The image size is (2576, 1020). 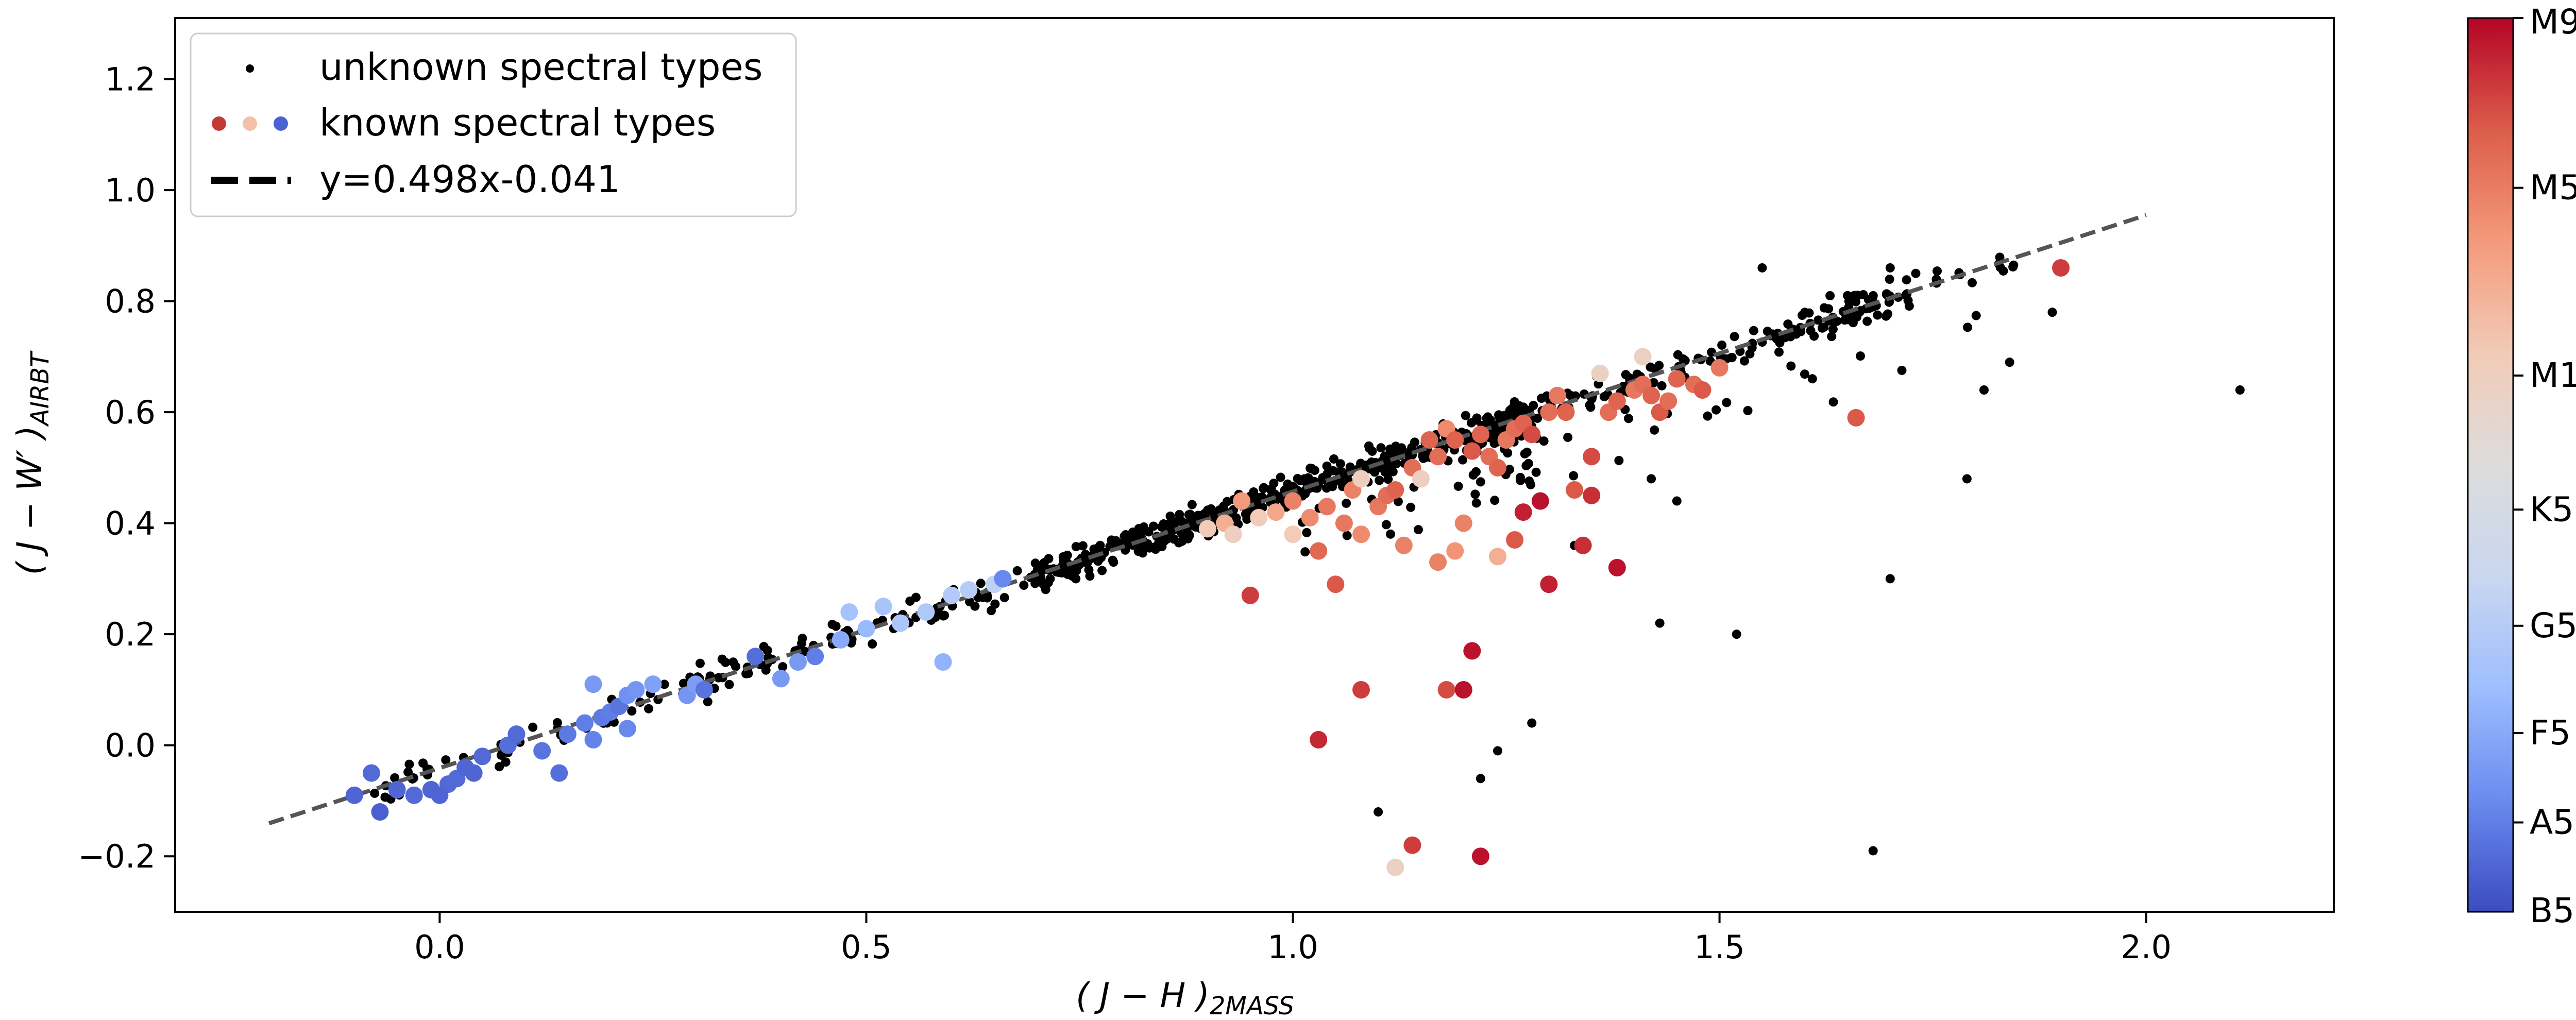 What do you see at coordinates (517, 122) in the screenshot?
I see `legend-label-known: known spectral types` at bounding box center [517, 122].